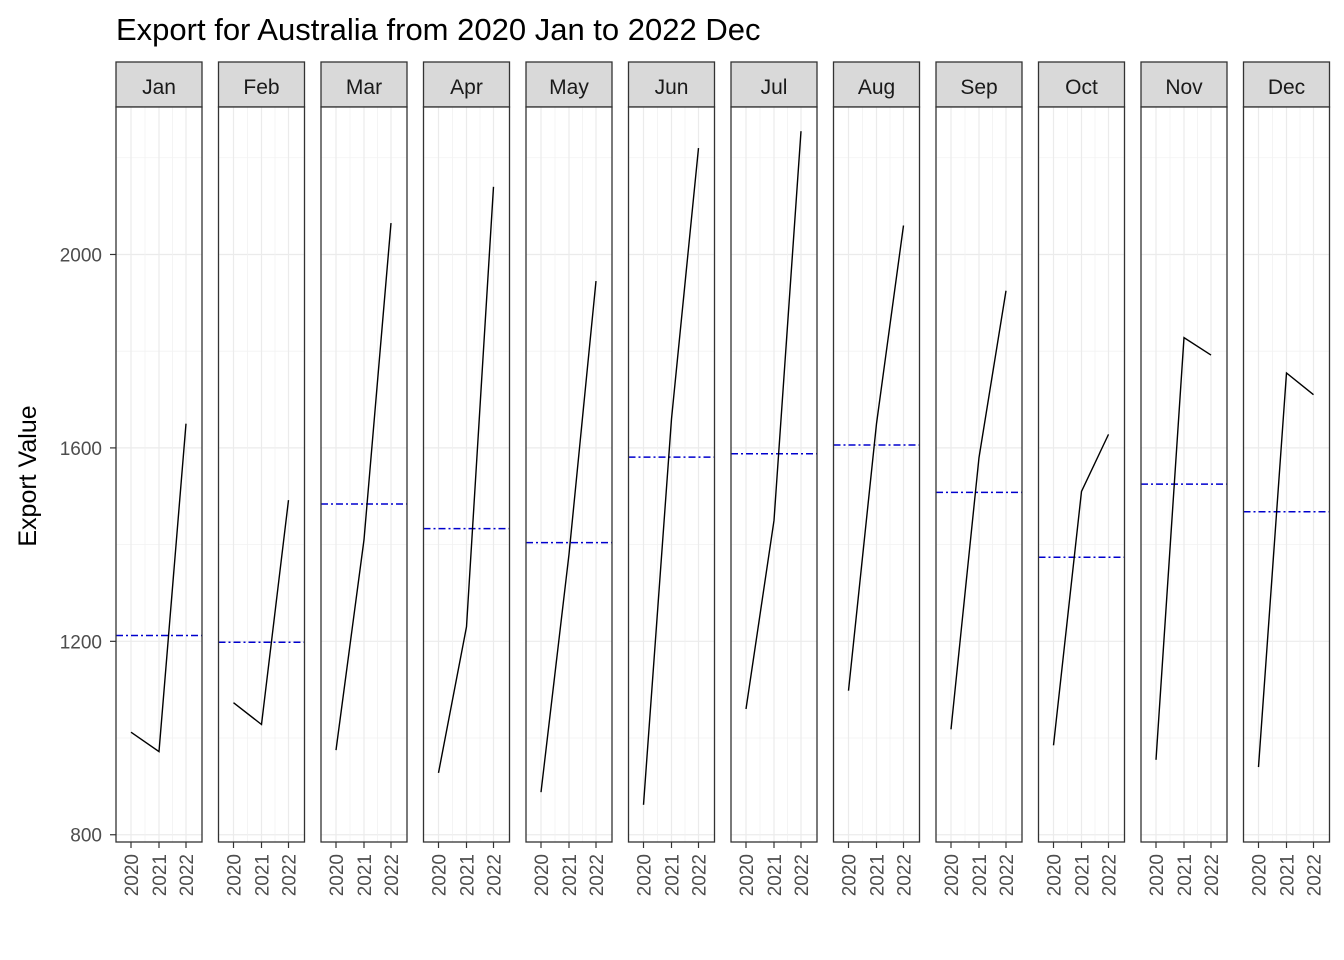 Image resolution: width=1344 pixels, height=960 pixels. Describe the element at coordinates (81, 642) in the screenshot. I see `y-tick-label: 1200` at that location.